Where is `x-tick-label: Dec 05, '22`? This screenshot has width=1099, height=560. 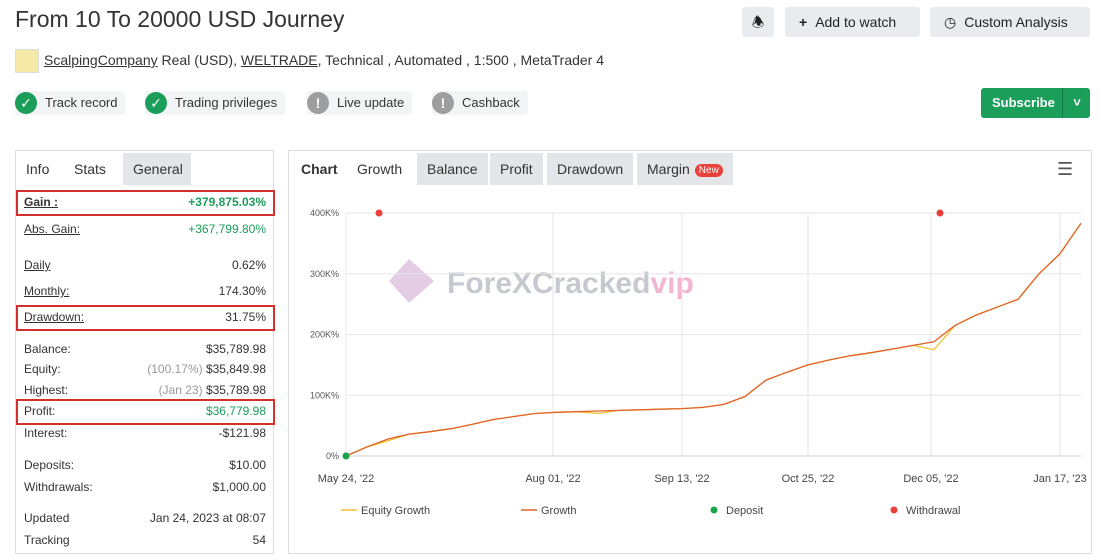 x-tick-label: Dec 05, '22 is located at coordinates (930, 479).